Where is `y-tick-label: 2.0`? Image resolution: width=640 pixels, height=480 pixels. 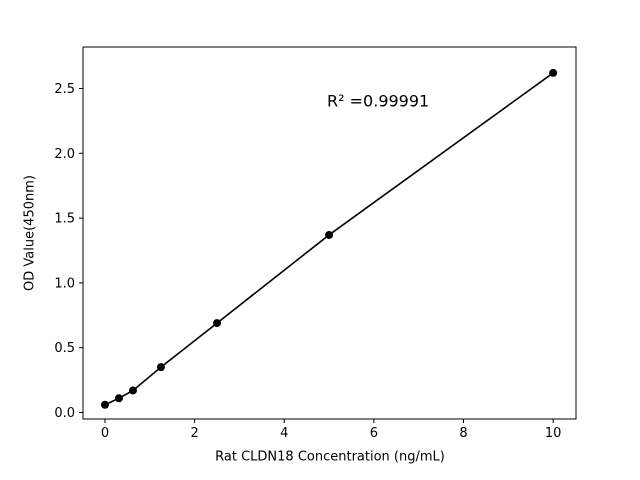 y-tick-label: 2.0 is located at coordinates (64, 154).